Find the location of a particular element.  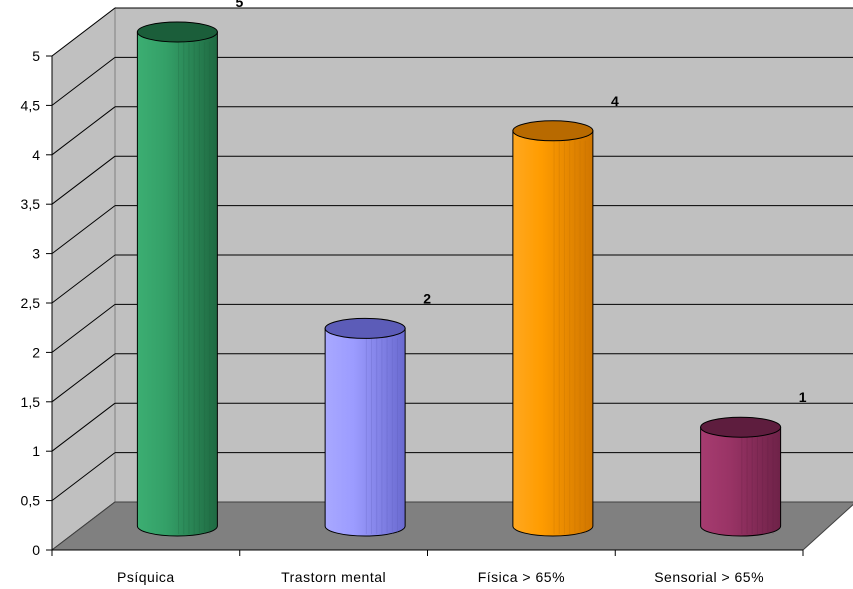

data-label: 5 is located at coordinates (239, 5).